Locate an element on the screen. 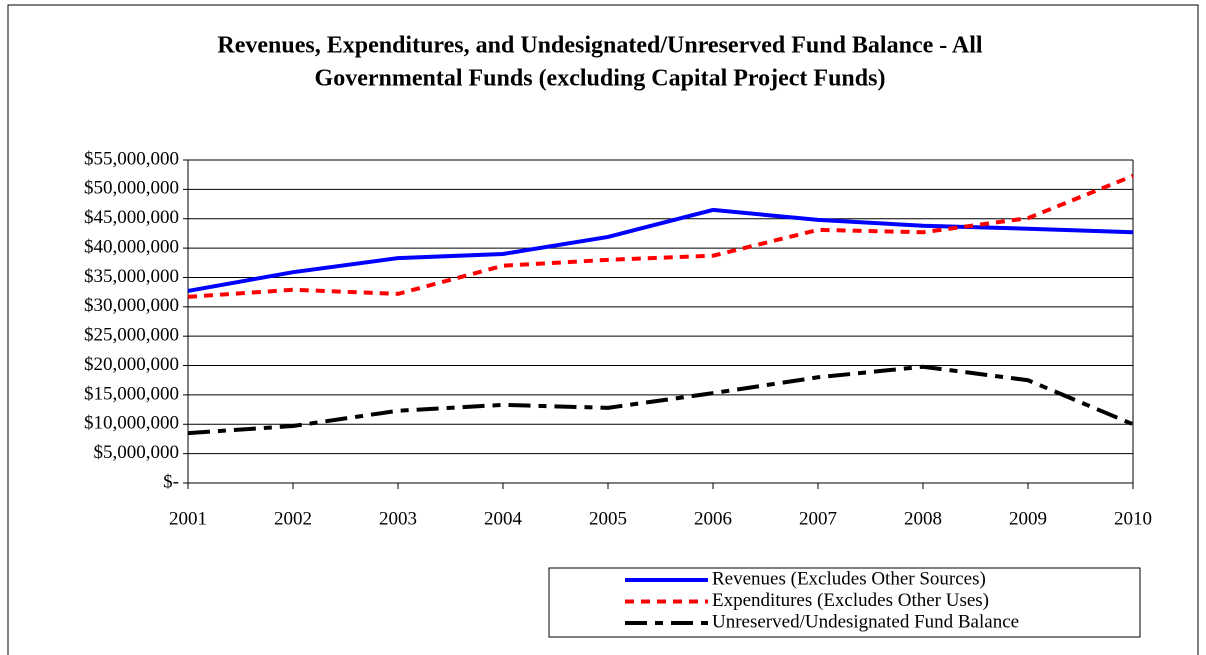 The image size is (1206, 655). x-tick-label: 2007 is located at coordinates (818, 518).